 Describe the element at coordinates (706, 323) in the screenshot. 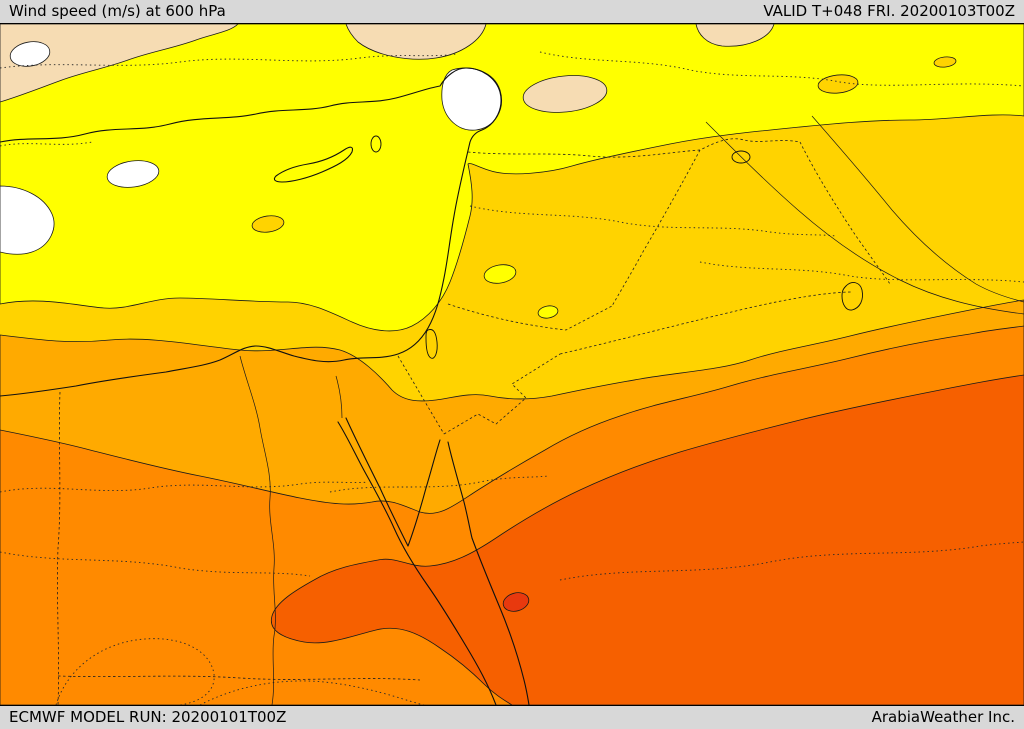

I see `border-iraq-saudi` at that location.